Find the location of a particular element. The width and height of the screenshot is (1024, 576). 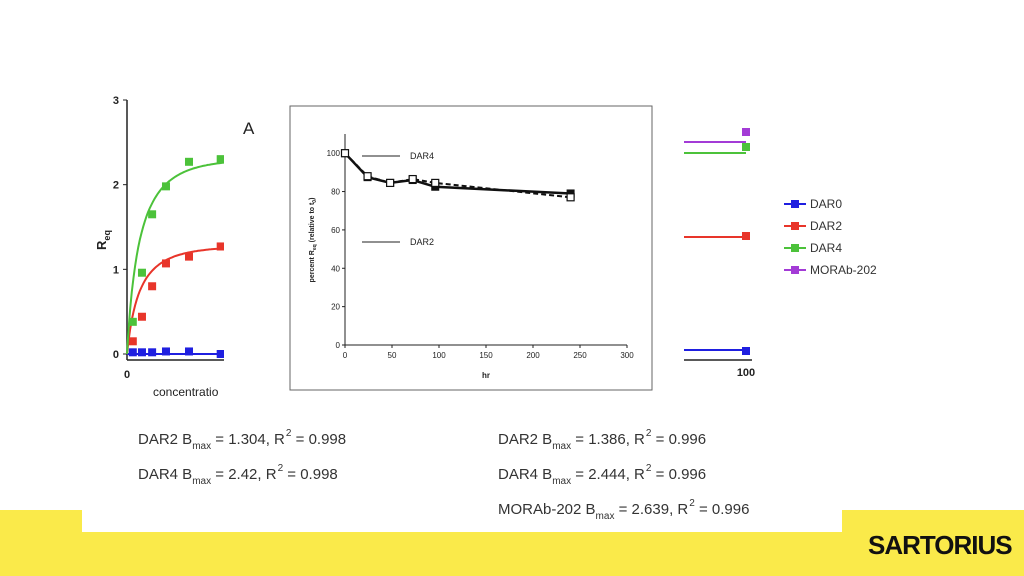

stat-text: = 1.304, R is located at coordinates (248, 439).